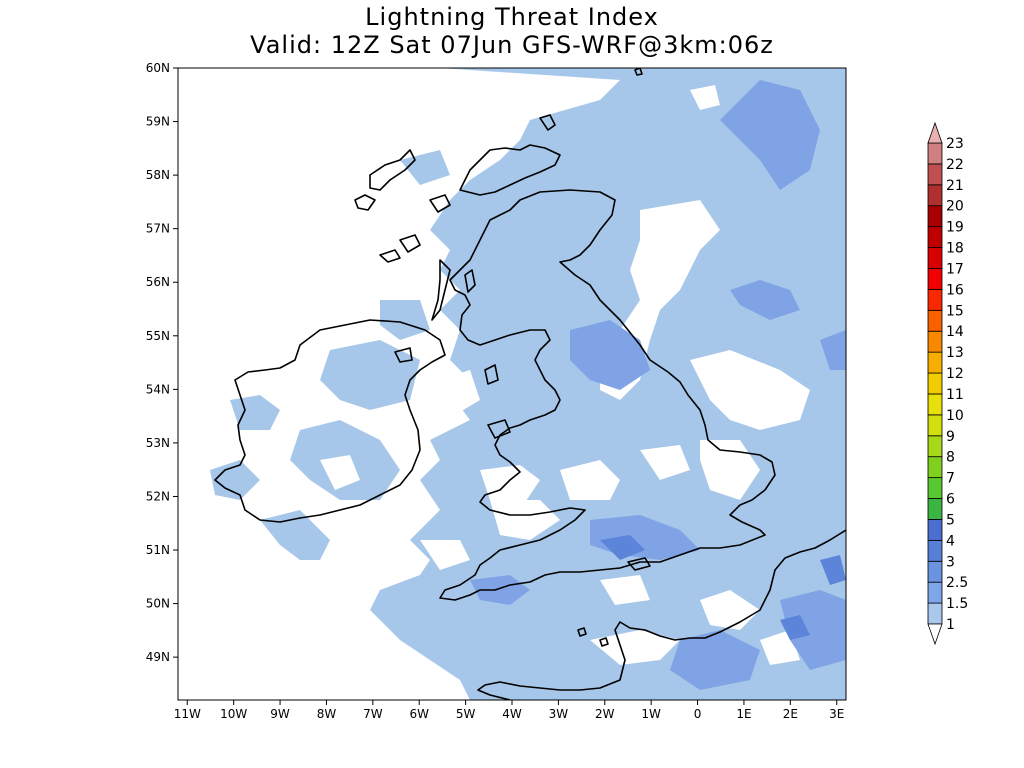 The image size is (1024, 768). I want to click on lat-tick-label: 56N, so click(158, 282).